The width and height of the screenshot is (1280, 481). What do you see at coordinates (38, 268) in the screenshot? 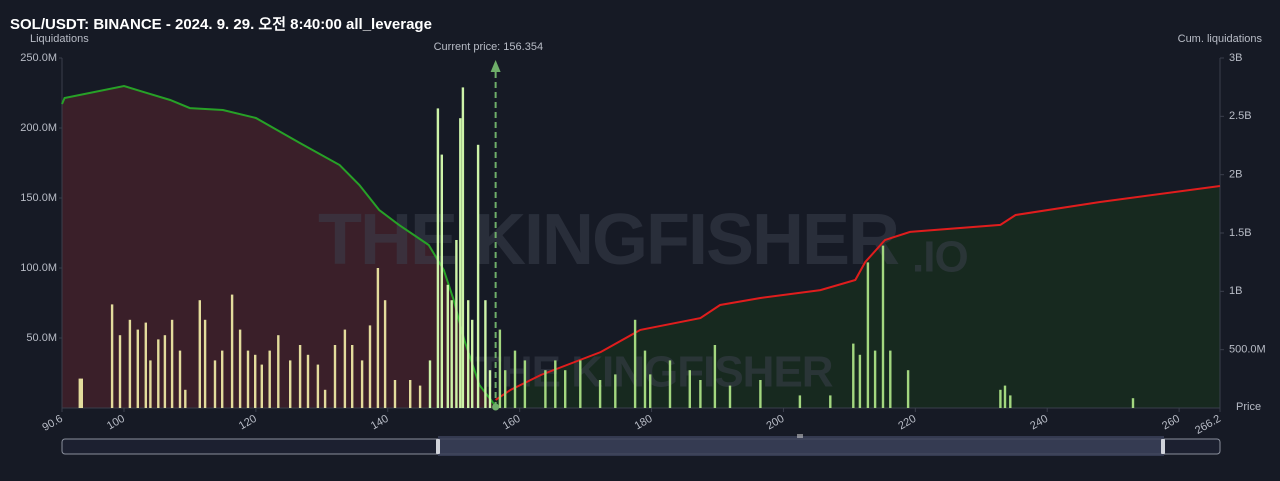
I see `y-tick-label: 100.0M` at bounding box center [38, 268].